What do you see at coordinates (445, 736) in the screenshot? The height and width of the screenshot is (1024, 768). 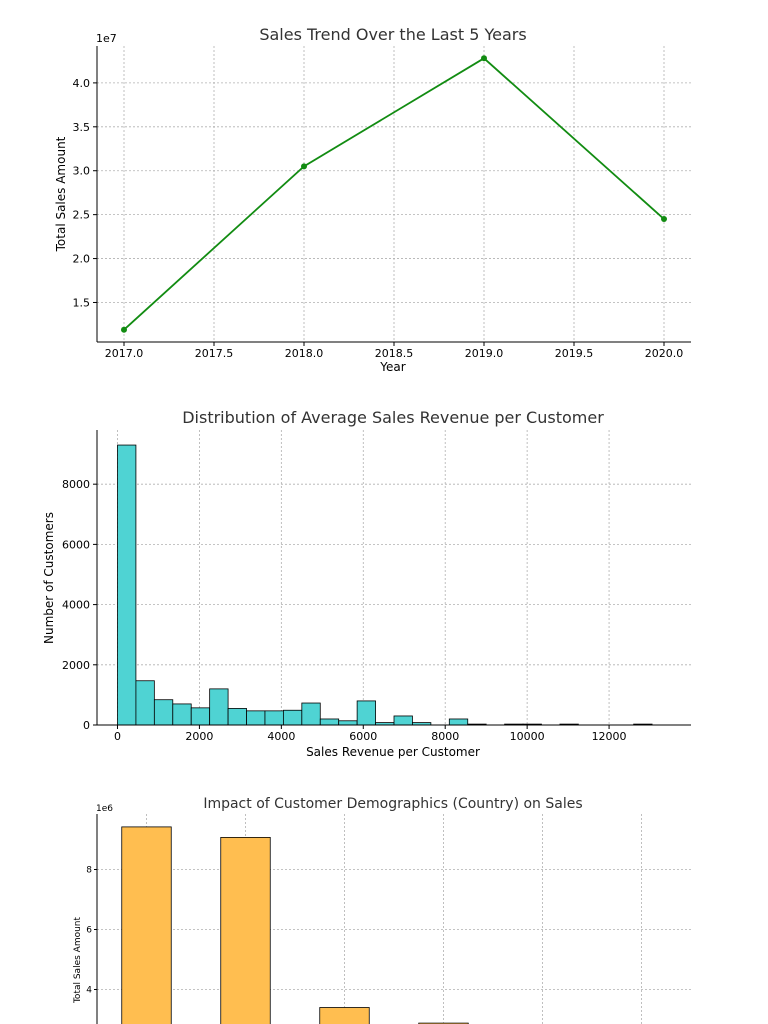 I see `x-tick-label: 8000` at bounding box center [445, 736].